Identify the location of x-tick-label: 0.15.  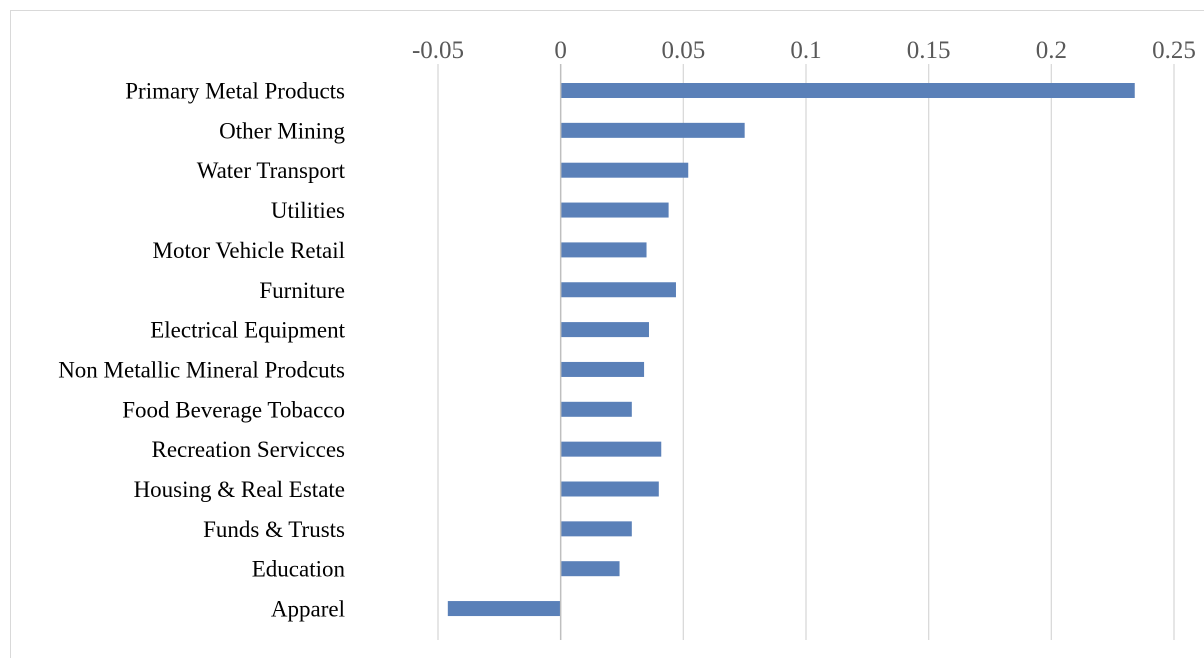
(929, 50).